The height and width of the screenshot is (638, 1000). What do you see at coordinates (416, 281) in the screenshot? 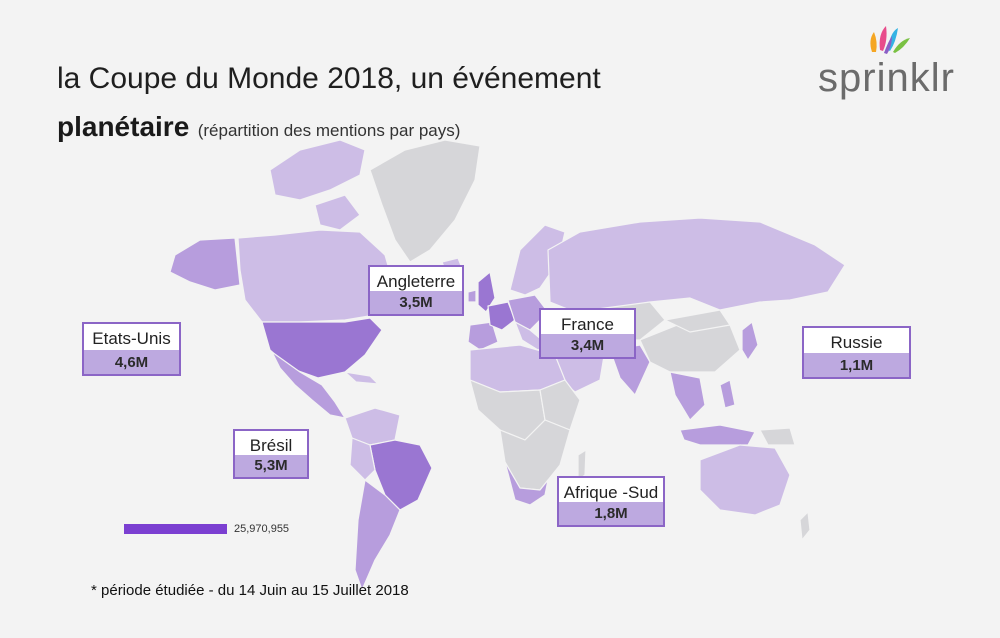
I see `callout-england-name: Angleterre` at bounding box center [416, 281].